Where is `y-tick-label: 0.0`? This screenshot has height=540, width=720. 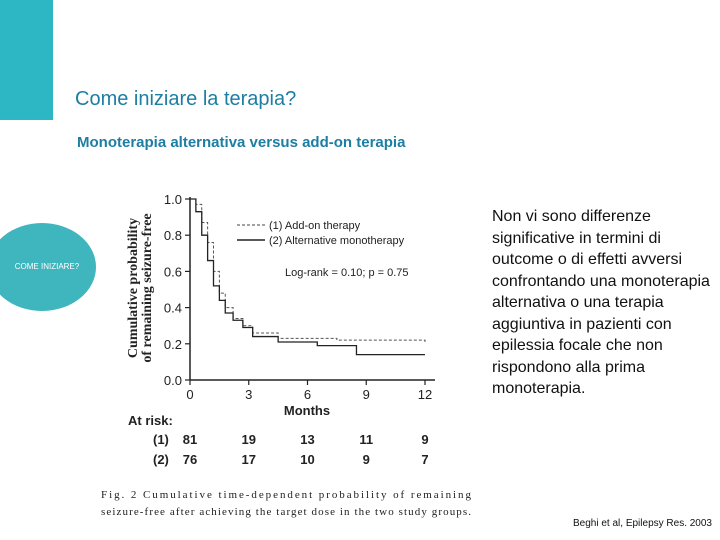 y-tick-label: 0.0 is located at coordinates (173, 380).